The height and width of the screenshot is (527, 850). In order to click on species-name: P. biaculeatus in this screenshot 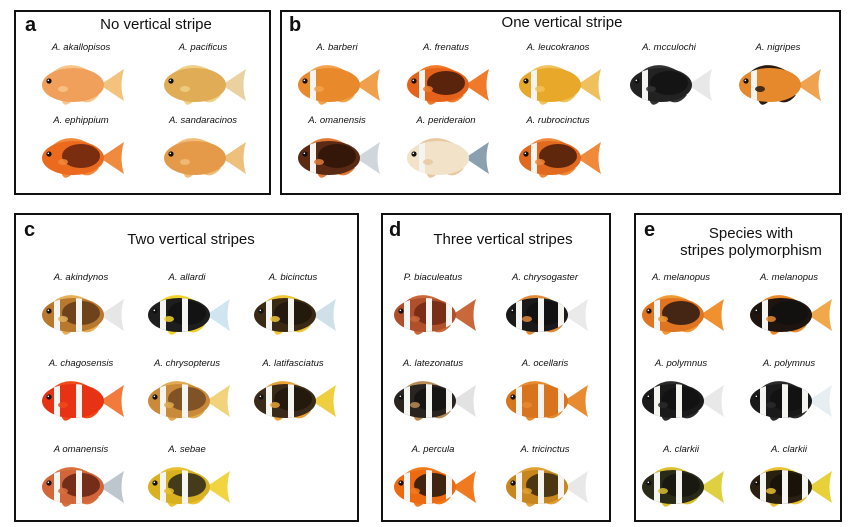, I will do `click(433, 277)`.